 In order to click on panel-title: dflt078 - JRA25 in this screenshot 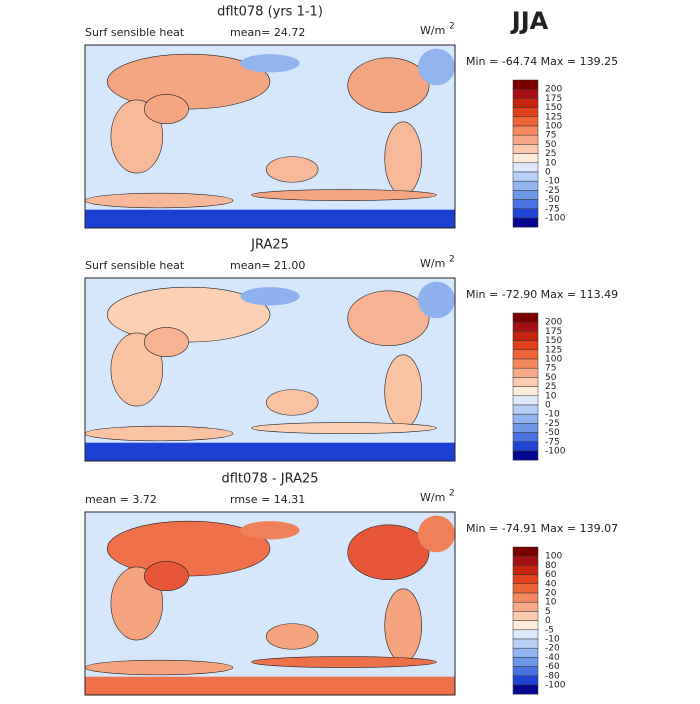, I will do `click(269, 479)`.